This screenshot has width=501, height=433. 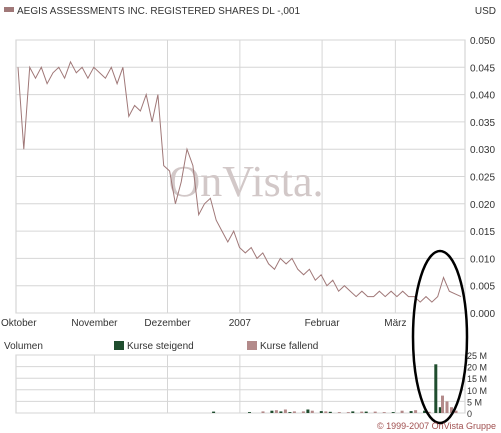 What do you see at coordinates (482, 287) in the screenshot?
I see `price-y-tick-label: 0.005` at bounding box center [482, 287].